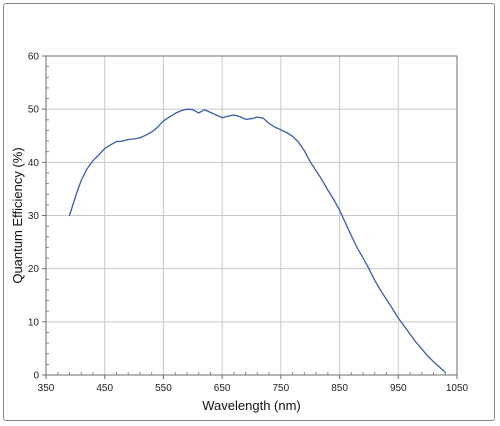 Image resolution: width=500 pixels, height=426 pixels. Describe the element at coordinates (17, 215) in the screenshot. I see `y-axis-title: Quantum Efficiency (%)` at that location.